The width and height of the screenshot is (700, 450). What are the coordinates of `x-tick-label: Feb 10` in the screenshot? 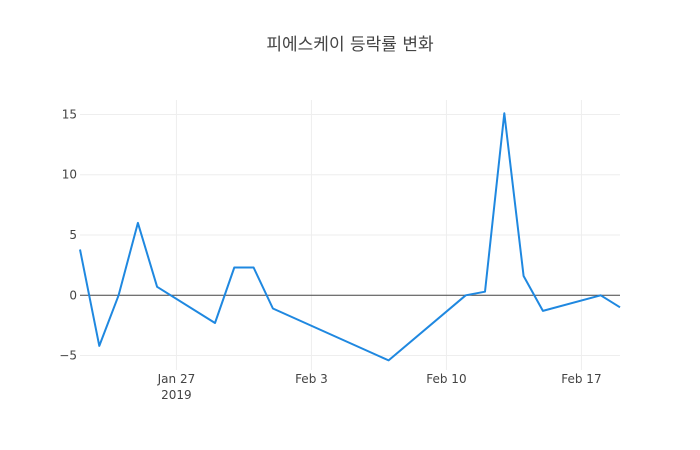 It's located at (446, 379).